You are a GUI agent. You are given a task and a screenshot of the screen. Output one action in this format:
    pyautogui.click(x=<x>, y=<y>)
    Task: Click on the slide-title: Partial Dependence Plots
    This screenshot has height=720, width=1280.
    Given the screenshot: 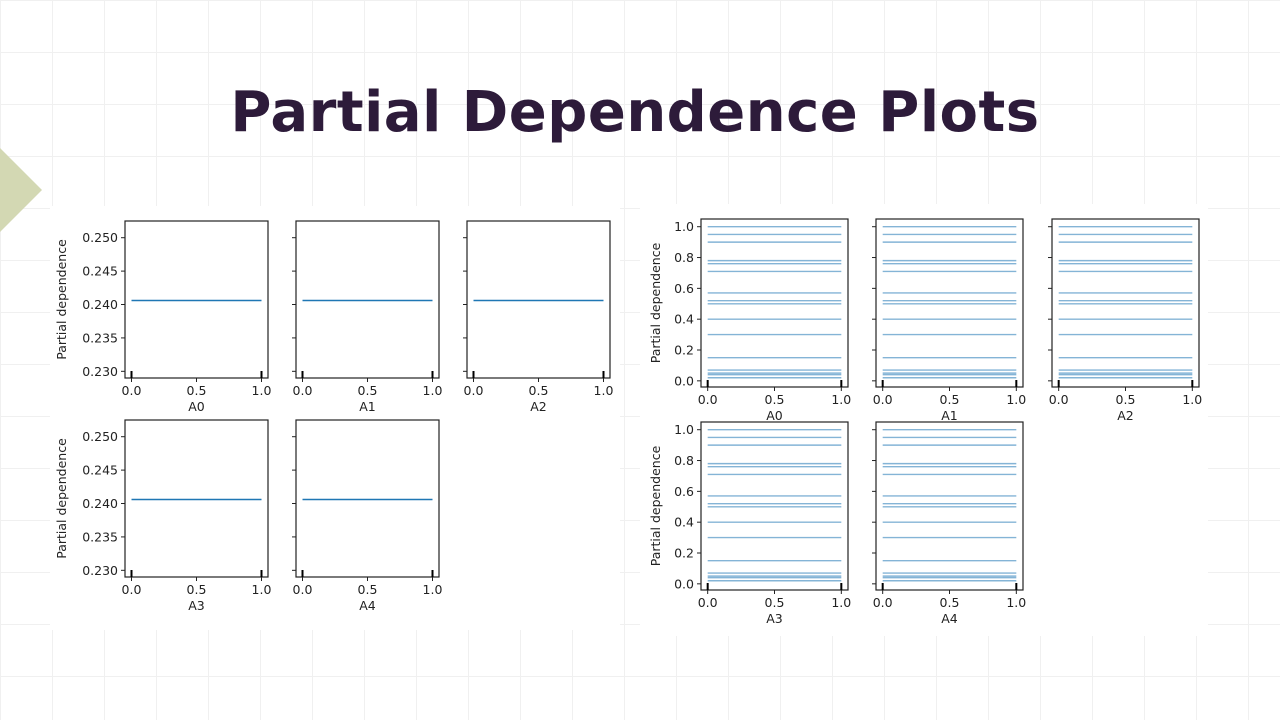 What is the action you would take?
    pyautogui.click(x=635, y=112)
    